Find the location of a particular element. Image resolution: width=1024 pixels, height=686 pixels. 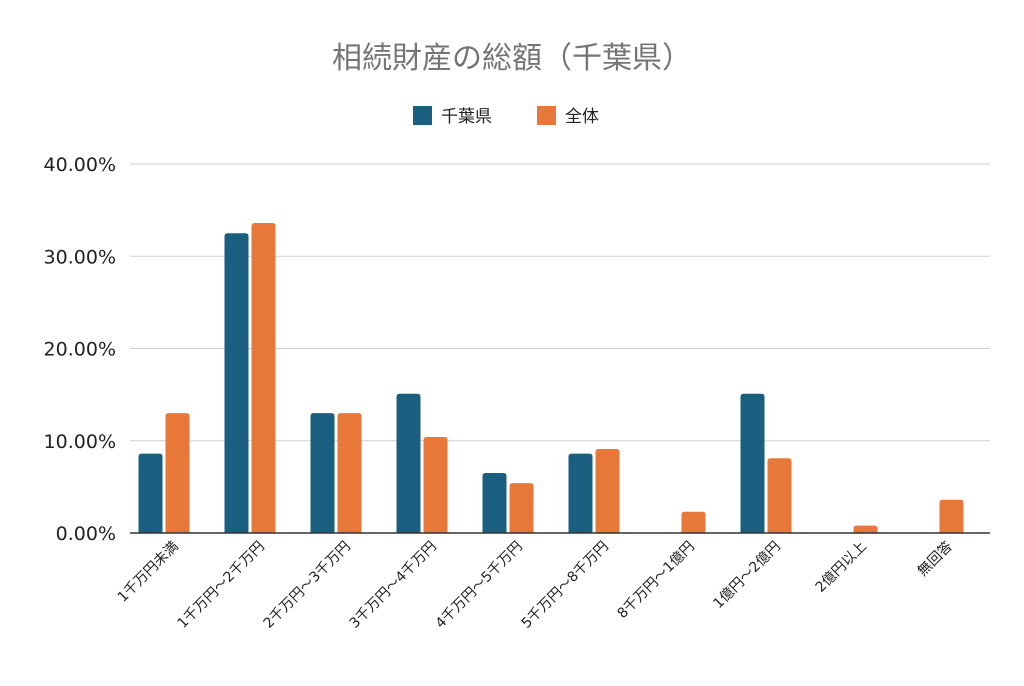

x-tick-label: 8千万円～1億円 is located at coordinates (656, 580).